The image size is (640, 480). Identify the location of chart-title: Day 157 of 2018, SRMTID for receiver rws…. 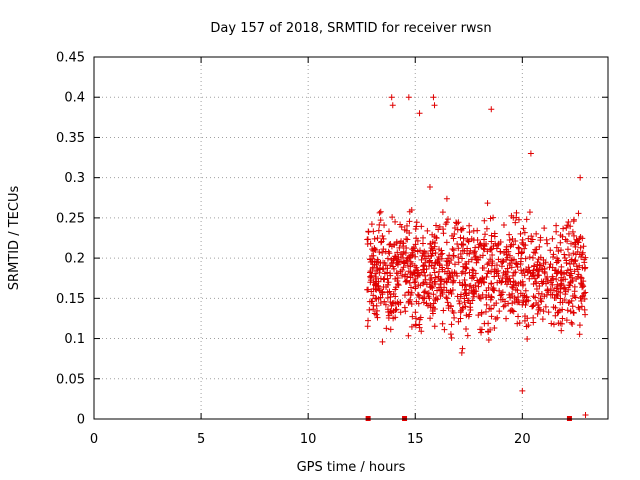
(350, 28).